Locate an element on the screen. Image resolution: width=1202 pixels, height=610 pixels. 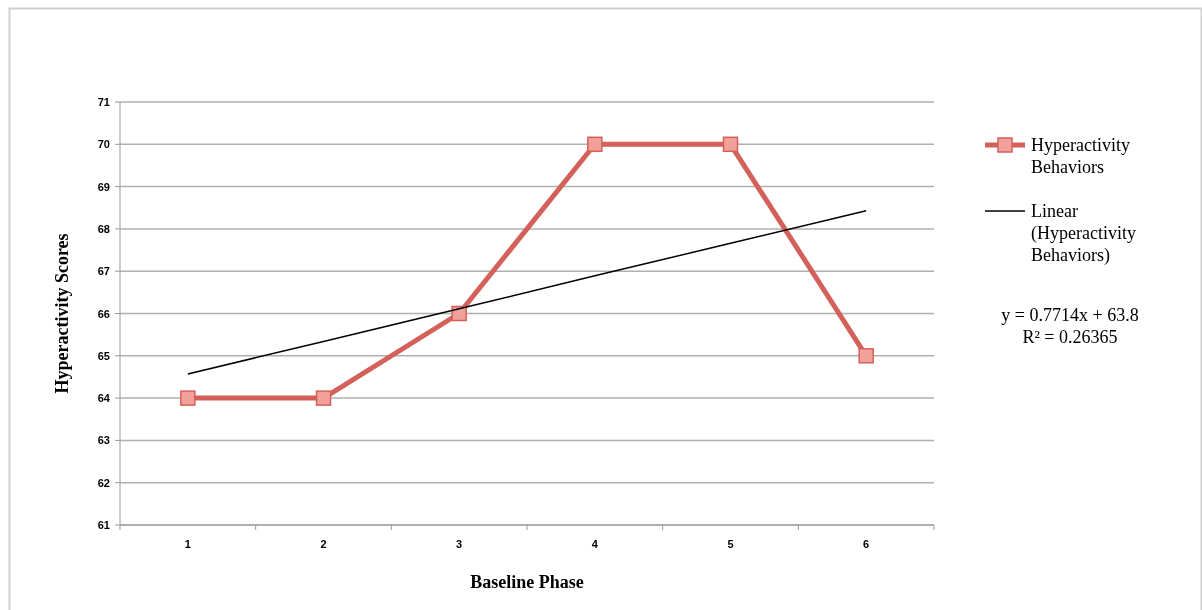
y-tick-label: 68 is located at coordinates (103, 228).